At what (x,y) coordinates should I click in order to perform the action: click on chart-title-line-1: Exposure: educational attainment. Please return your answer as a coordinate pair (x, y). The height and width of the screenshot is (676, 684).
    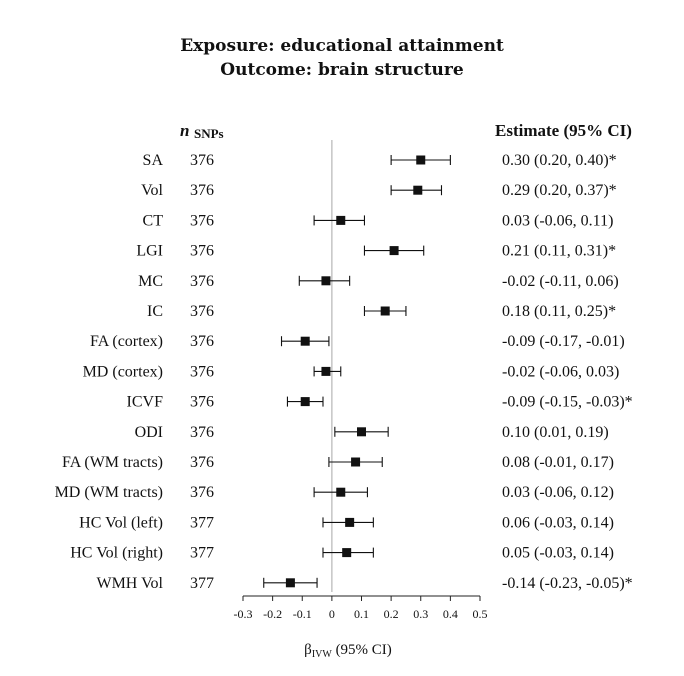
    Looking at the image, I should click on (342, 46).